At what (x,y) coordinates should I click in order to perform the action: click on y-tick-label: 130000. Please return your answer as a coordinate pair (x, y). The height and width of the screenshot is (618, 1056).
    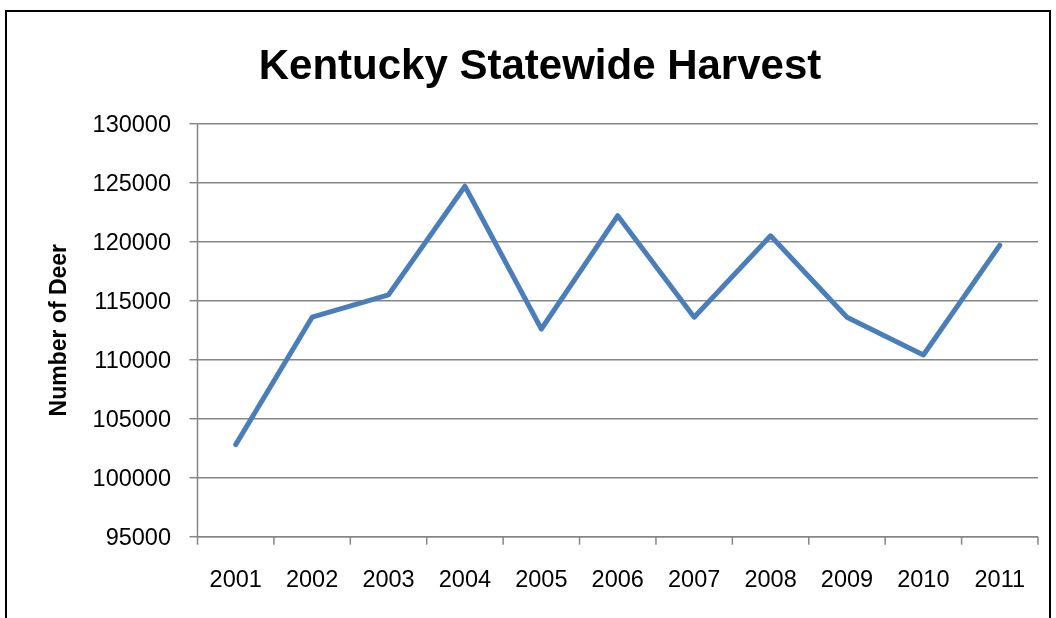
    Looking at the image, I should click on (131, 123).